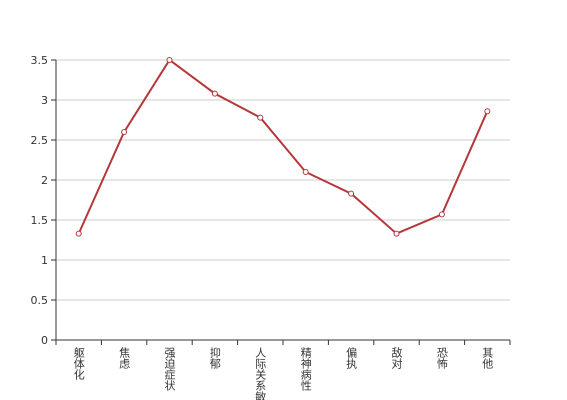  Describe the element at coordinates (124, 358) in the screenshot. I see `x-tick-label: 焦虑` at that location.